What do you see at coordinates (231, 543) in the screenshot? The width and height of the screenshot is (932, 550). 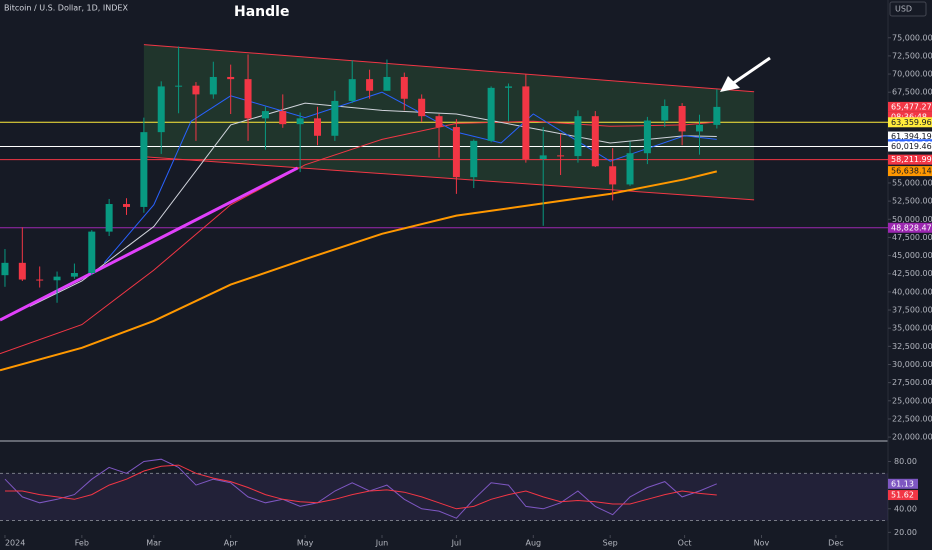 I see `x-tick-label: Apr` at bounding box center [231, 543].